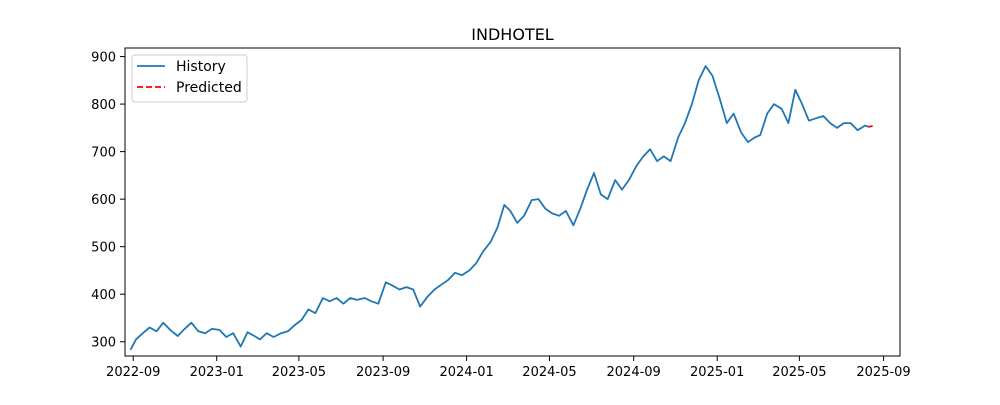 Image resolution: width=1000 pixels, height=405 pixels. I want to click on y-tick-label: 400, so click(103, 295).